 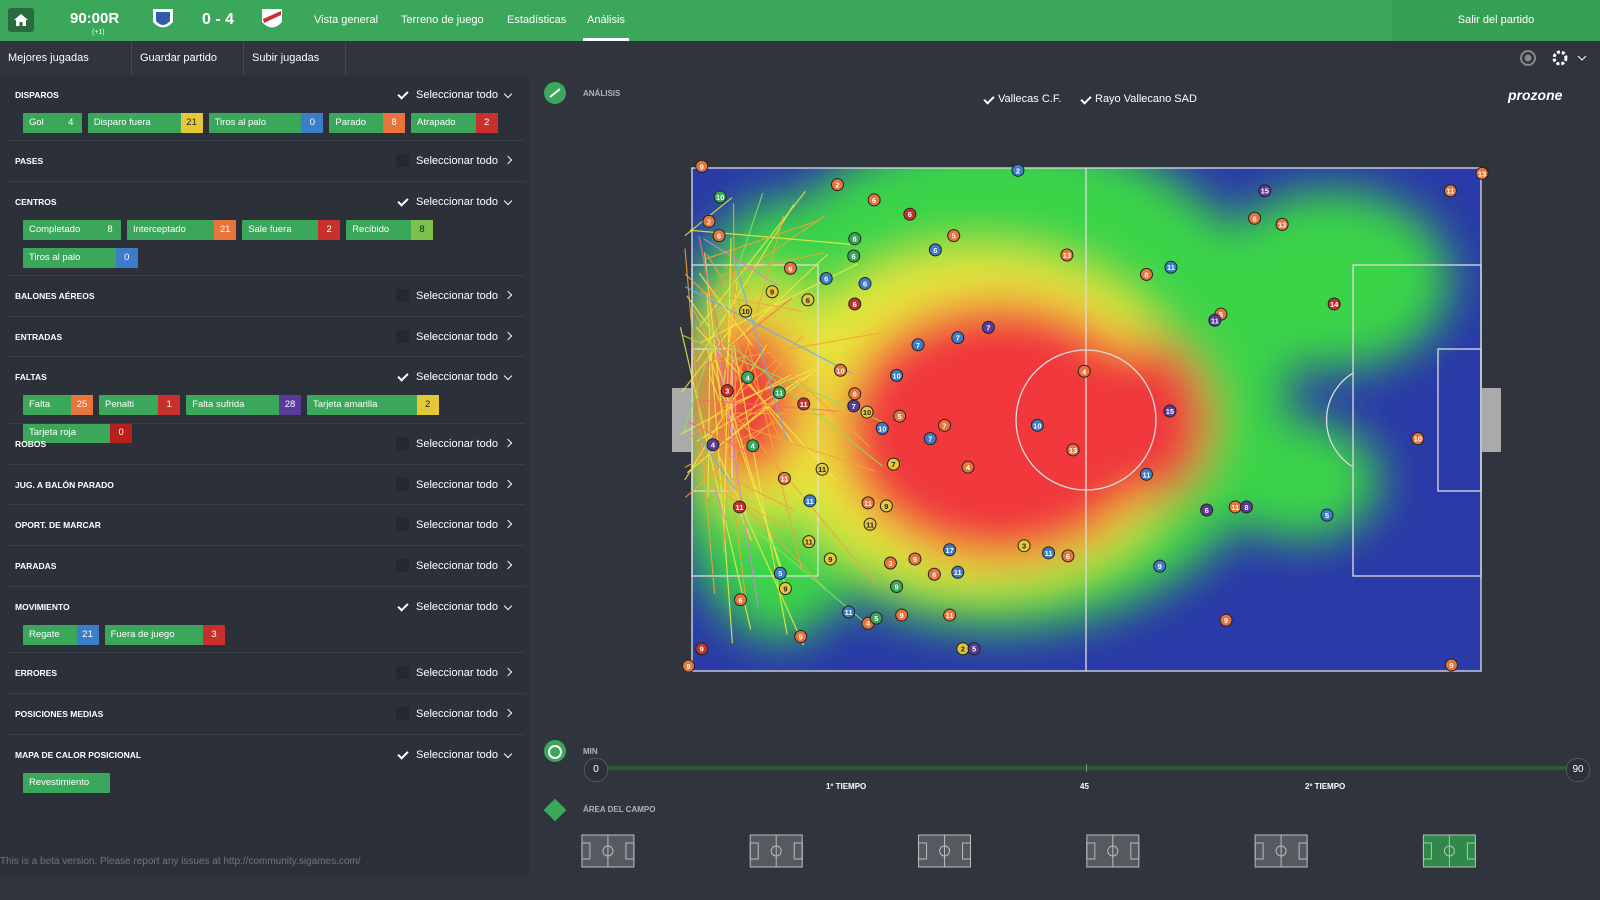 What do you see at coordinates (1578, 770) in the screenshot?
I see `timeline-end: 90` at bounding box center [1578, 770].